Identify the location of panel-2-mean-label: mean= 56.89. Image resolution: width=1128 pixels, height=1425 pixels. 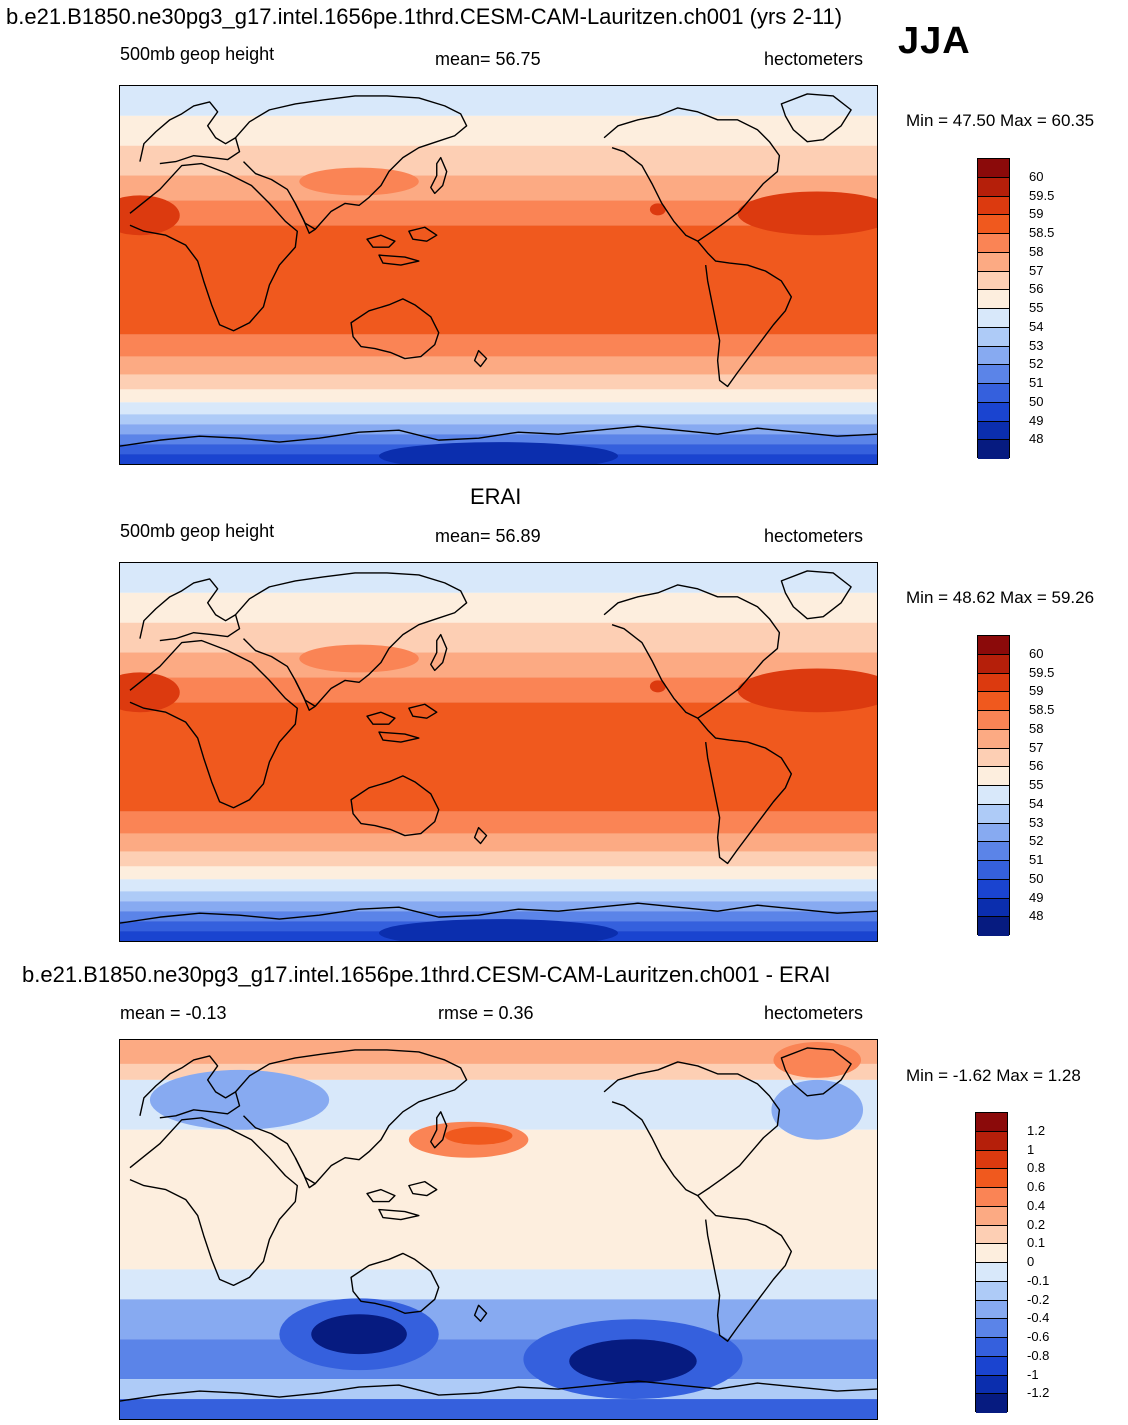
(488, 536).